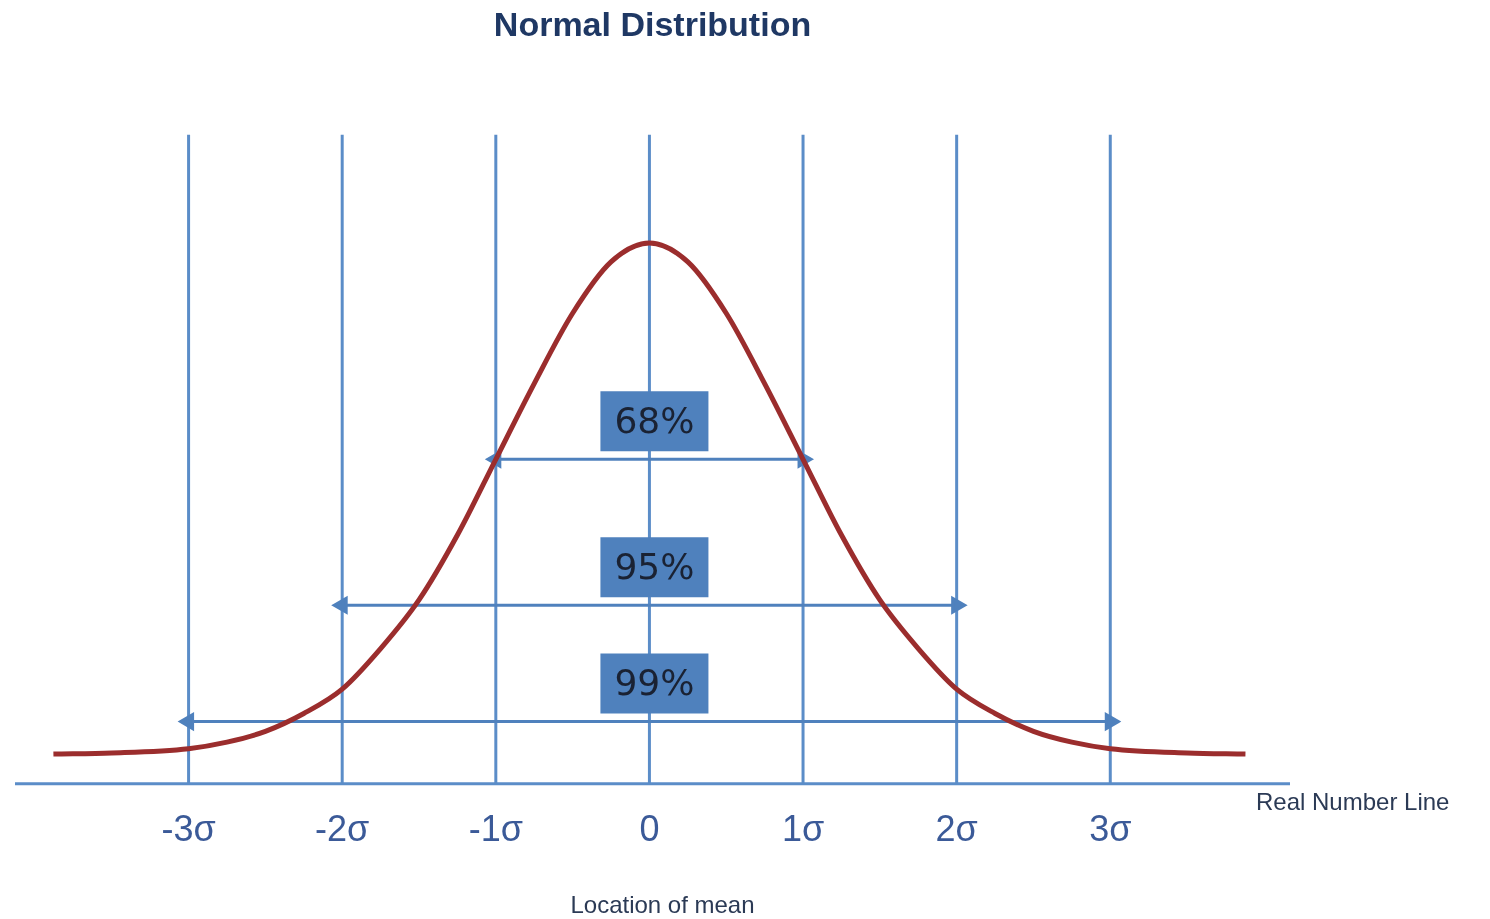  What do you see at coordinates (662, 904) in the screenshot?
I see `text: Location of mean` at bounding box center [662, 904].